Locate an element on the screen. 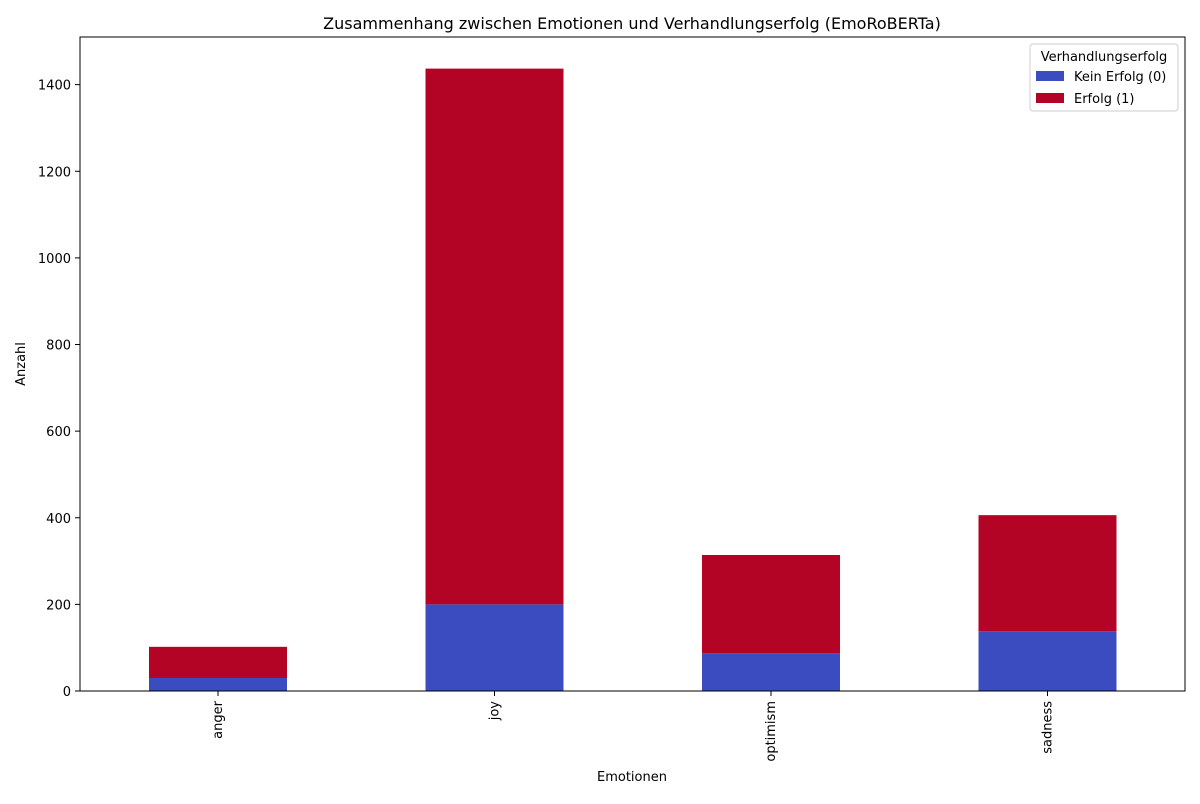 Image resolution: width=1200 pixels, height=804 pixels. y-tick-label: 400 is located at coordinates (58, 519).